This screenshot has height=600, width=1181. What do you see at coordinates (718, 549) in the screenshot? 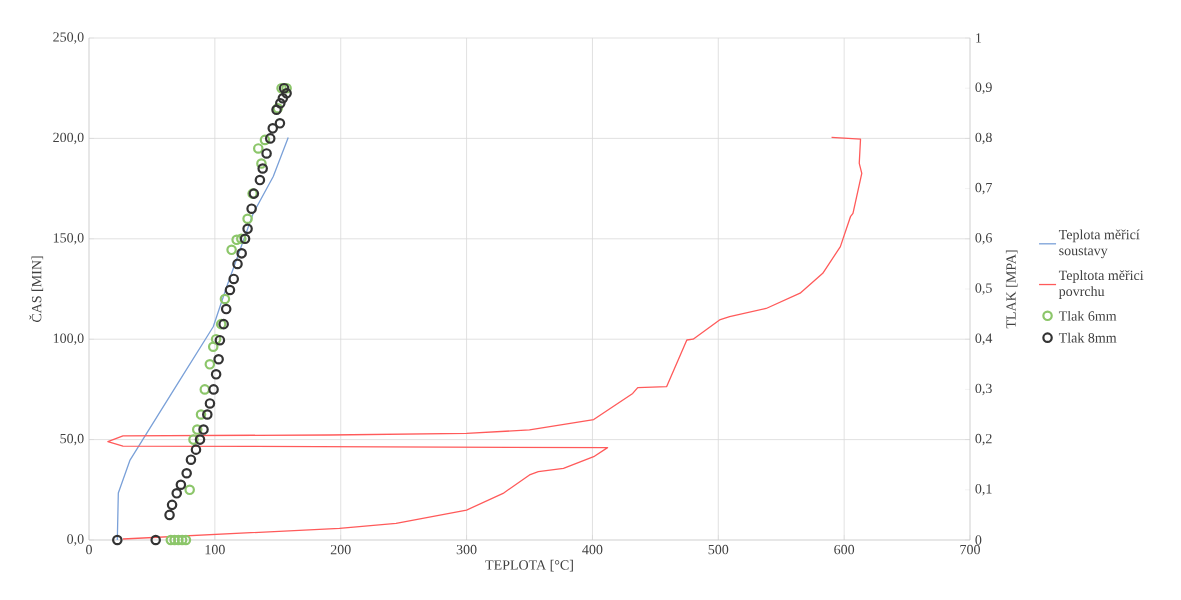
I see `x-tick-label: 500` at bounding box center [718, 549].